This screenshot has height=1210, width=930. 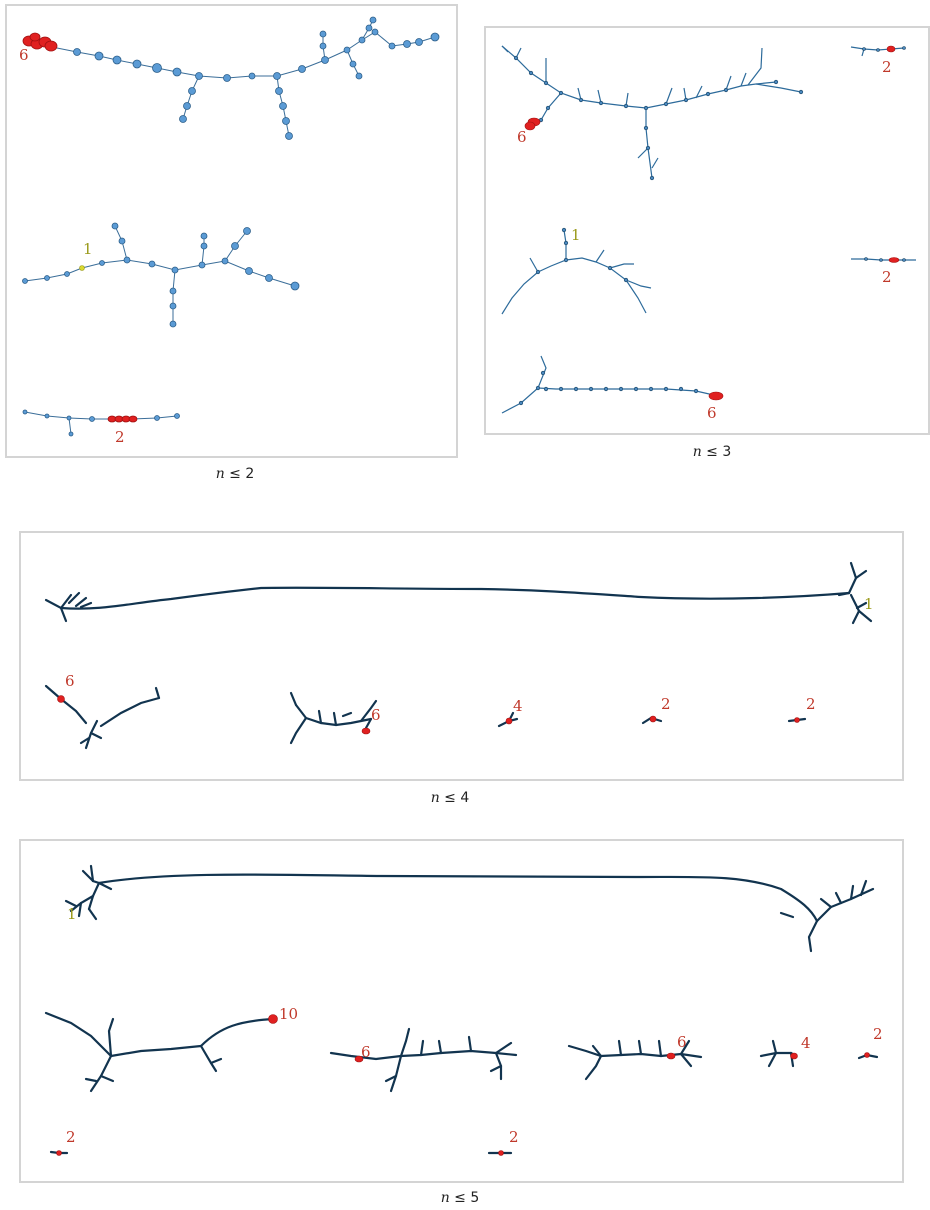 What do you see at coordinates (450, 798) in the screenshot?
I see `panel-caption: n ≤ 4` at bounding box center [450, 798].